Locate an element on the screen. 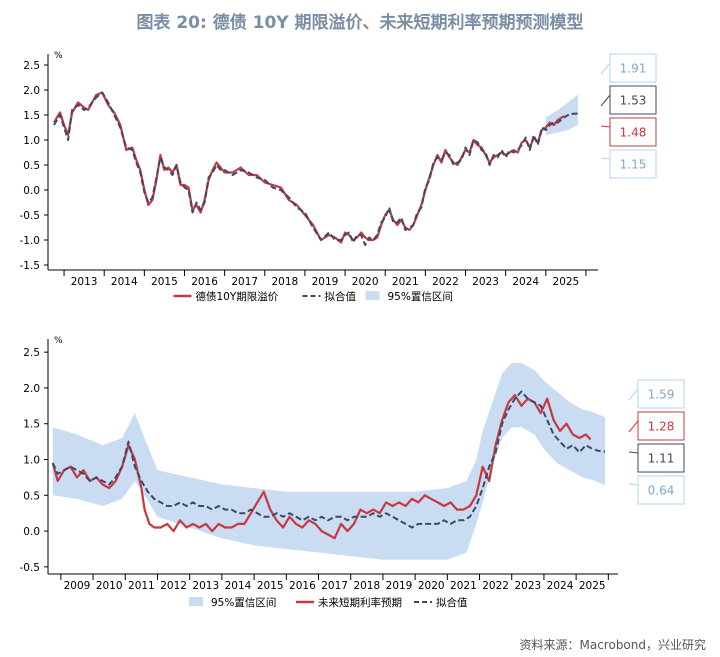  x-tick-label: 2010 is located at coordinates (109, 586).